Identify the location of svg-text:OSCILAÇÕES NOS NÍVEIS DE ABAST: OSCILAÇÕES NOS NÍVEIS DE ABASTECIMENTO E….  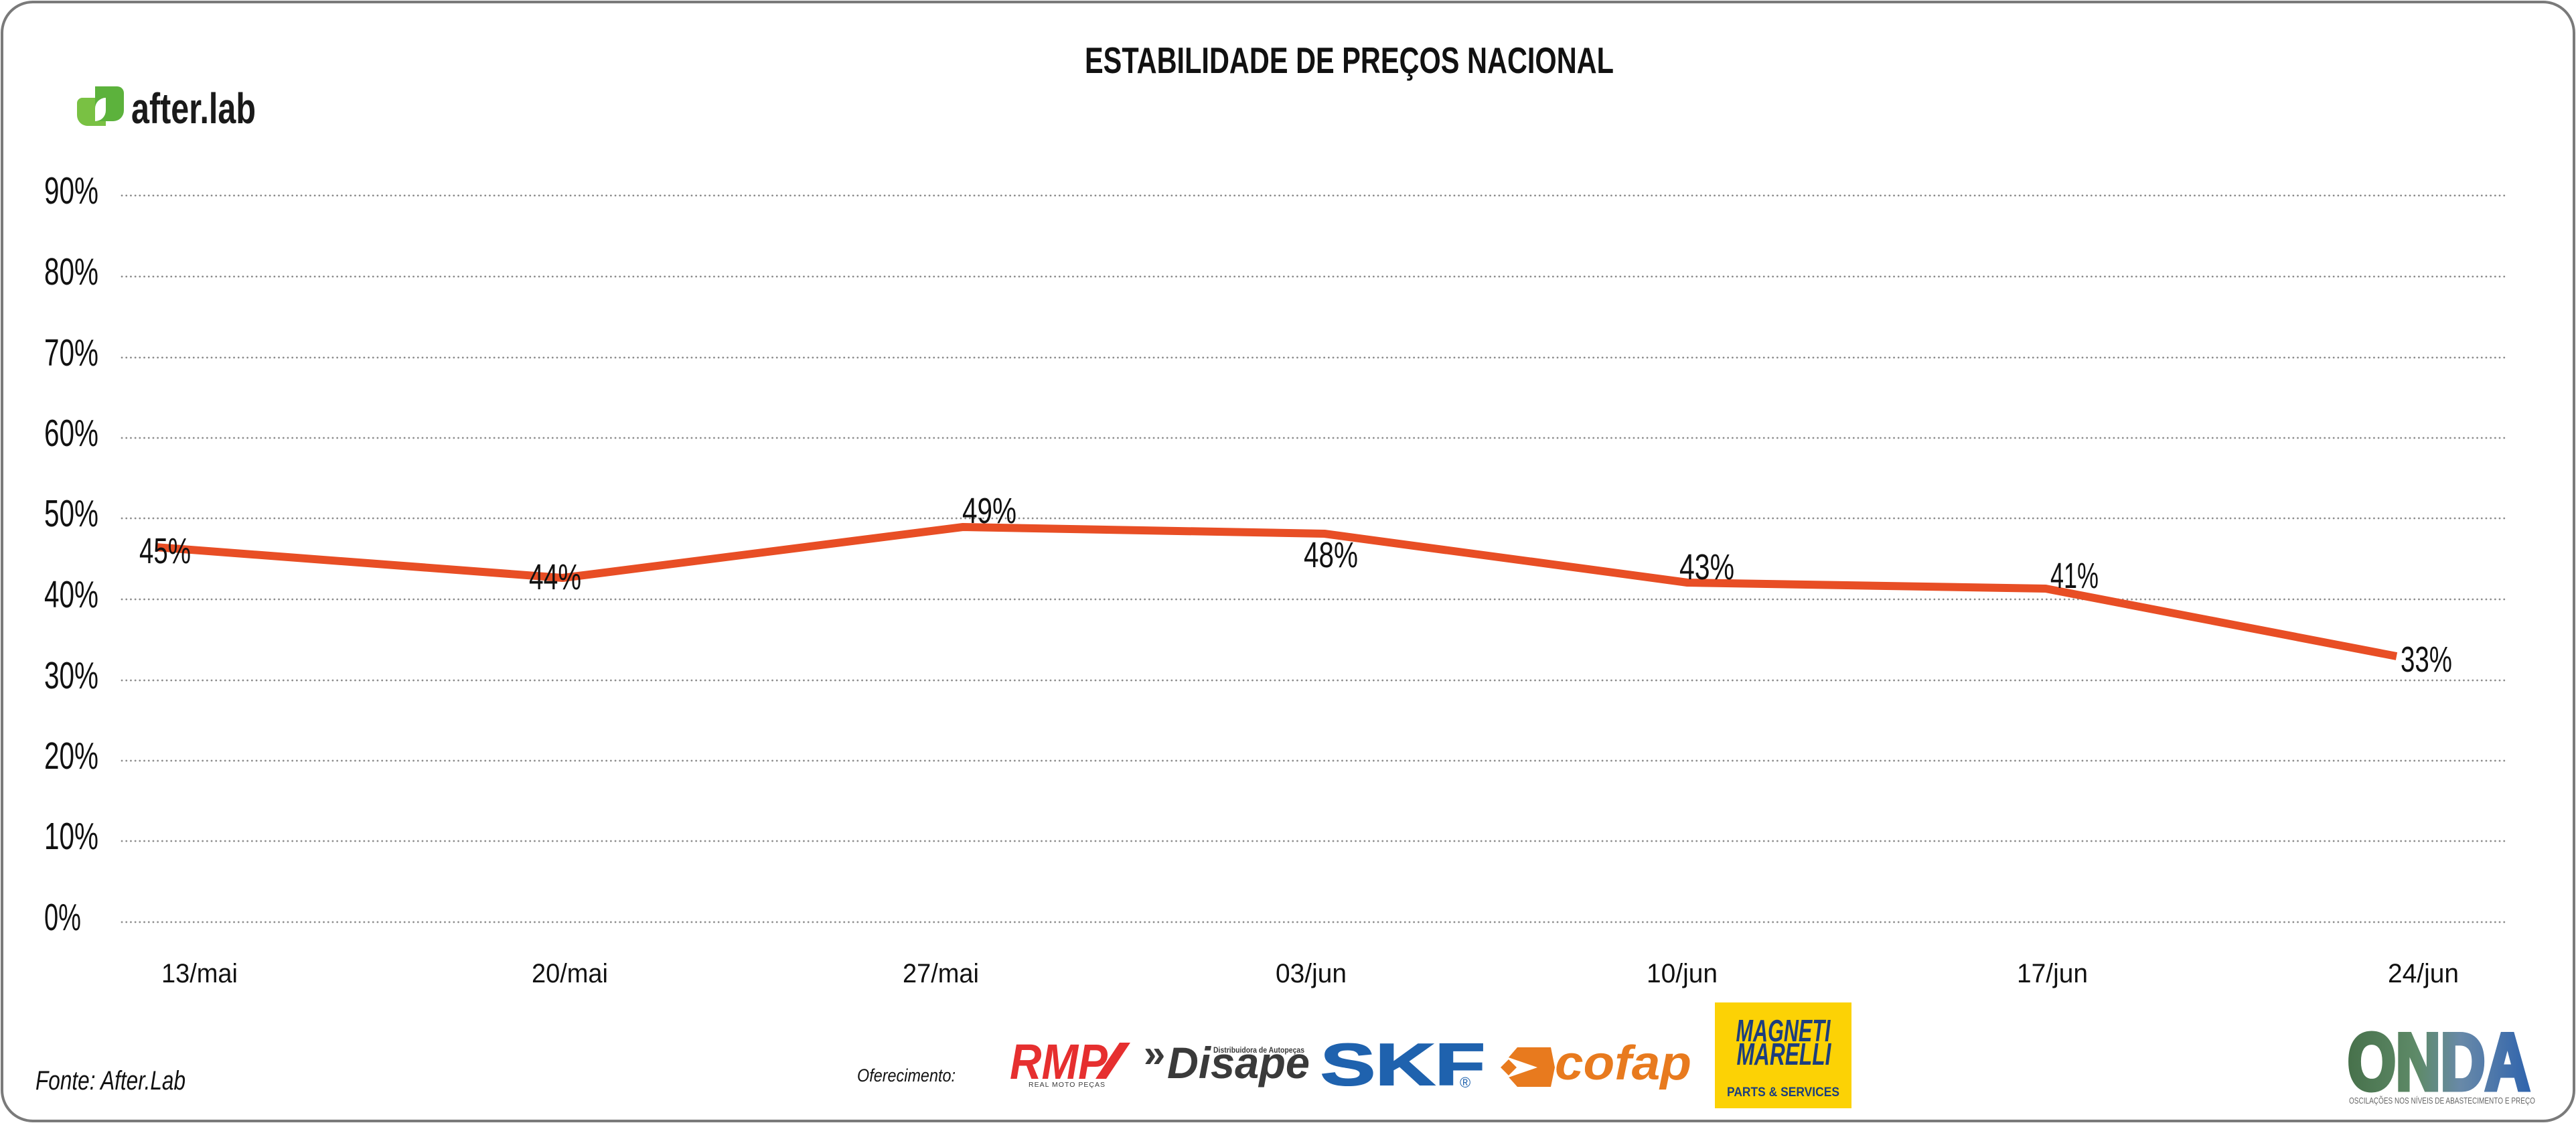
(2442, 1101).